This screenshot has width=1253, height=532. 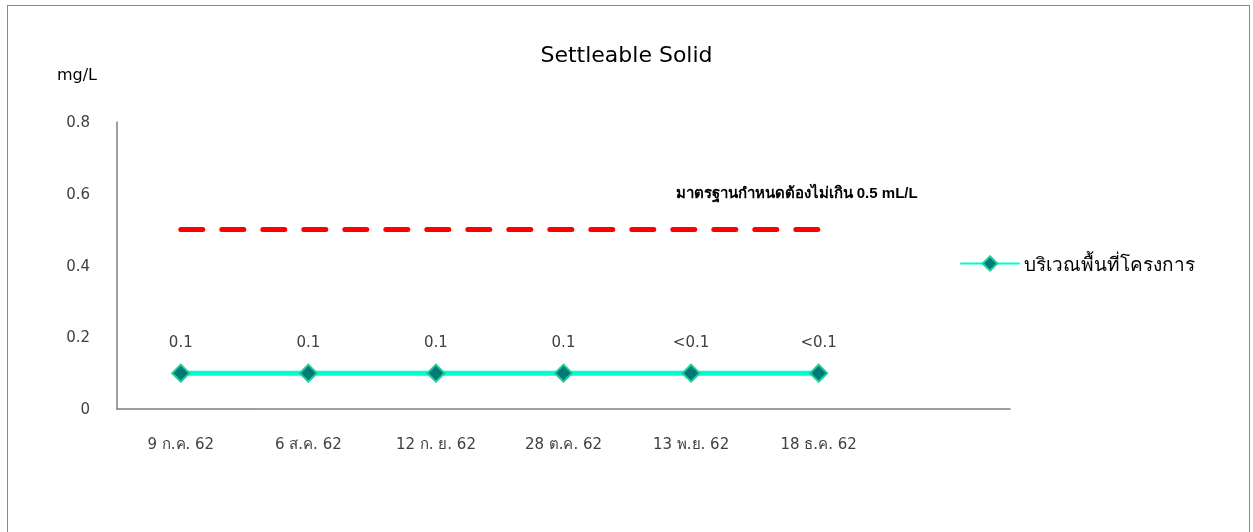 What do you see at coordinates (78, 193) in the screenshot?
I see `y-tick-label: 0.6` at bounding box center [78, 193].